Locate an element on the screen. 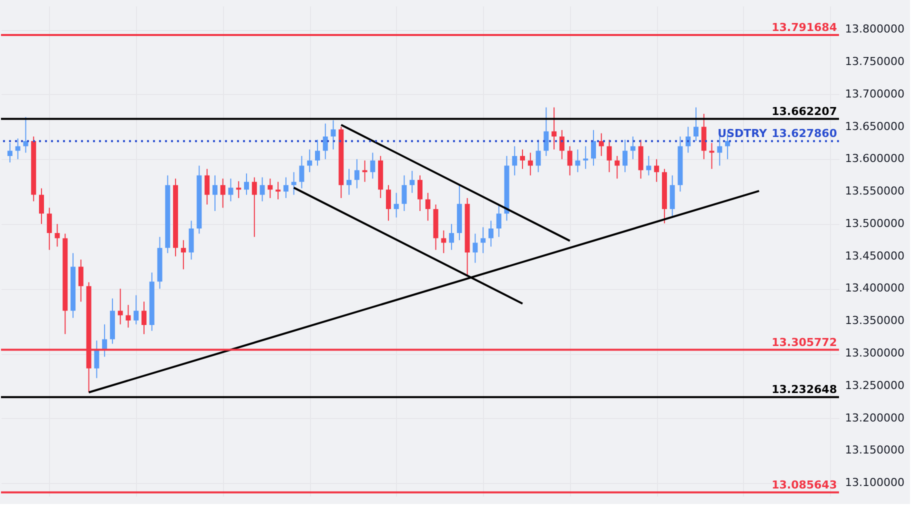 The width and height of the screenshot is (915, 507). y-tick-label: 13.500000 is located at coordinates (874, 223).